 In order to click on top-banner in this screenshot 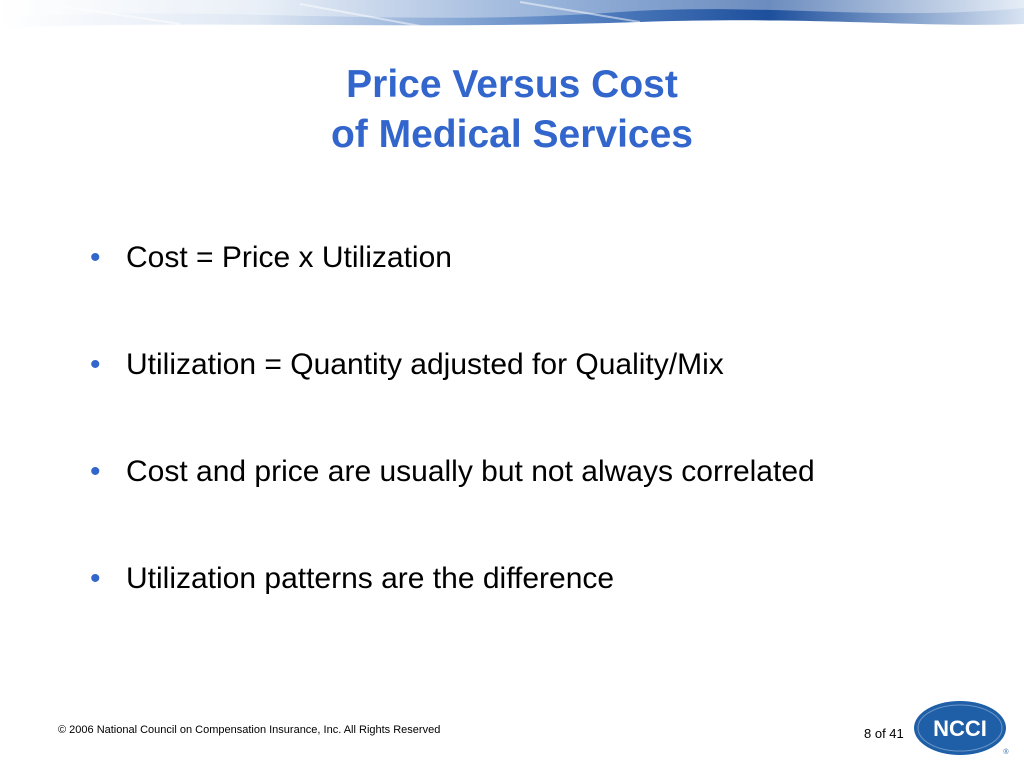, I will do `click(512, 15)`.